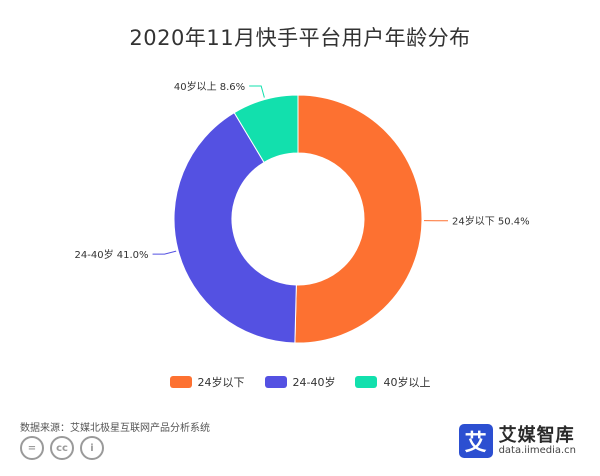 The width and height of the screenshot is (600, 476). I want to click on logo-text: 艾媒智库 data.iimedia.cn, so click(537, 440).